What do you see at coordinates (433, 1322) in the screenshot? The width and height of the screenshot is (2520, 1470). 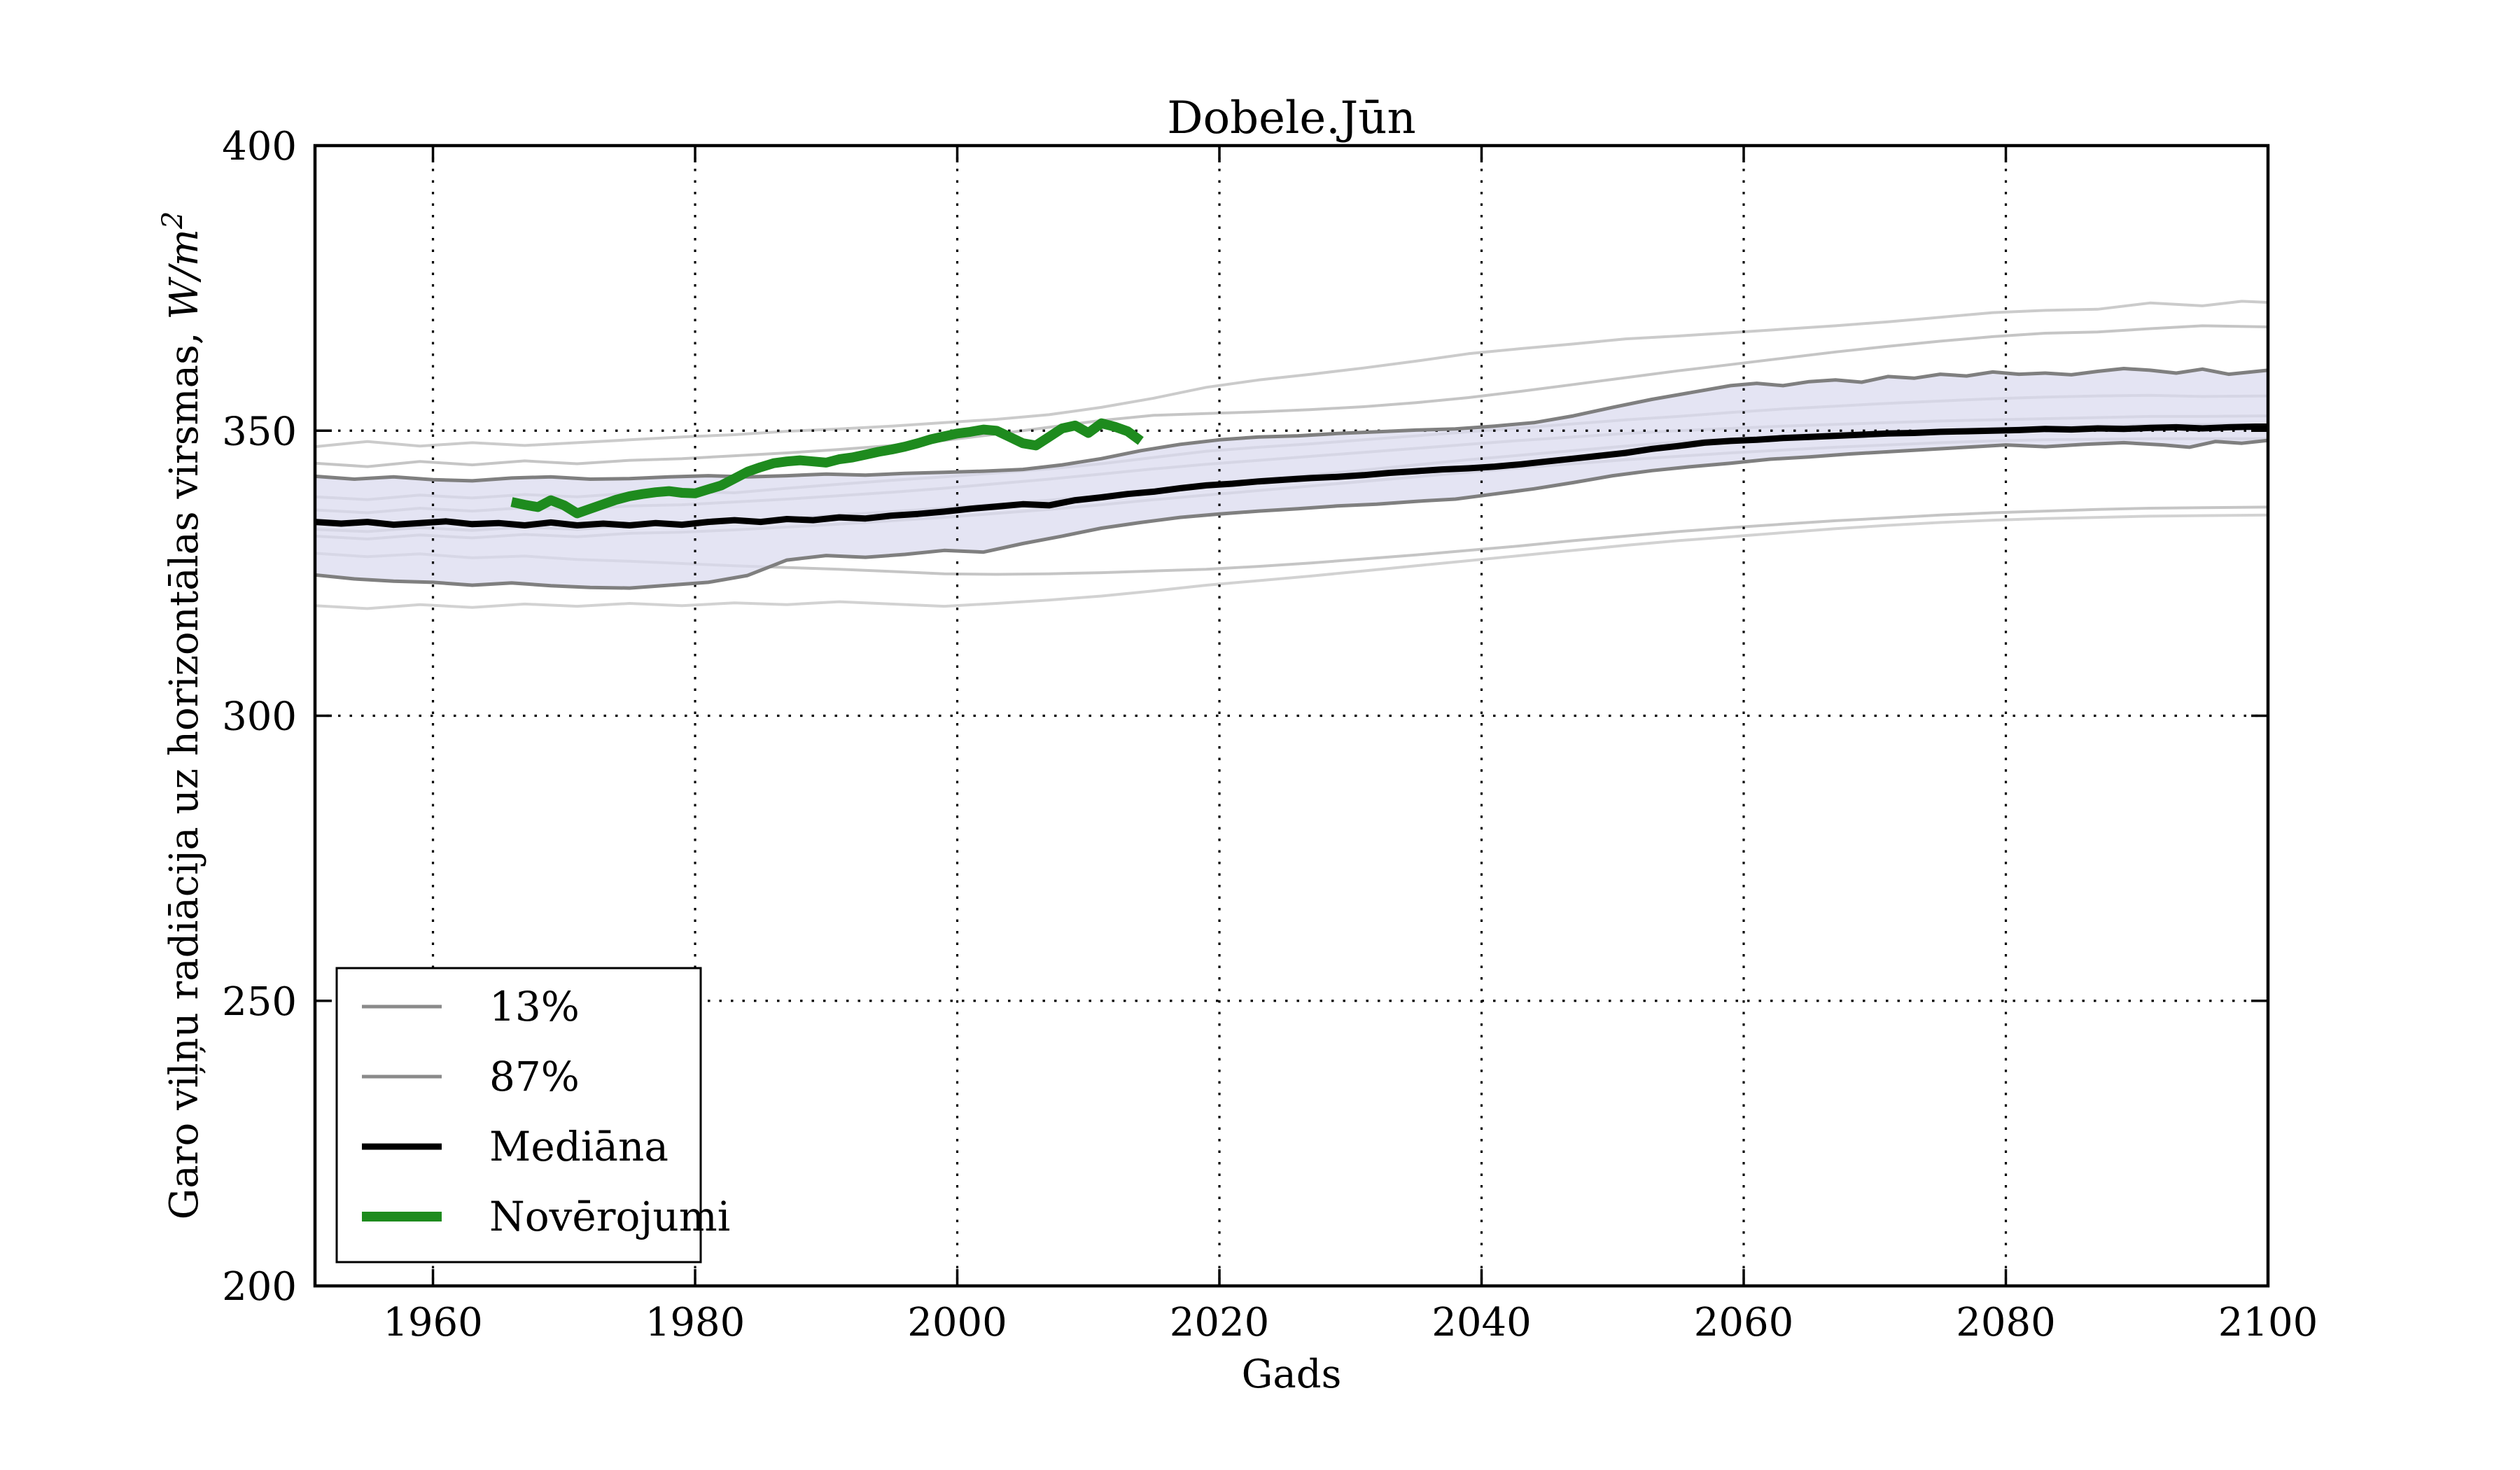 I see `x-tick-label: 1960` at bounding box center [433, 1322].